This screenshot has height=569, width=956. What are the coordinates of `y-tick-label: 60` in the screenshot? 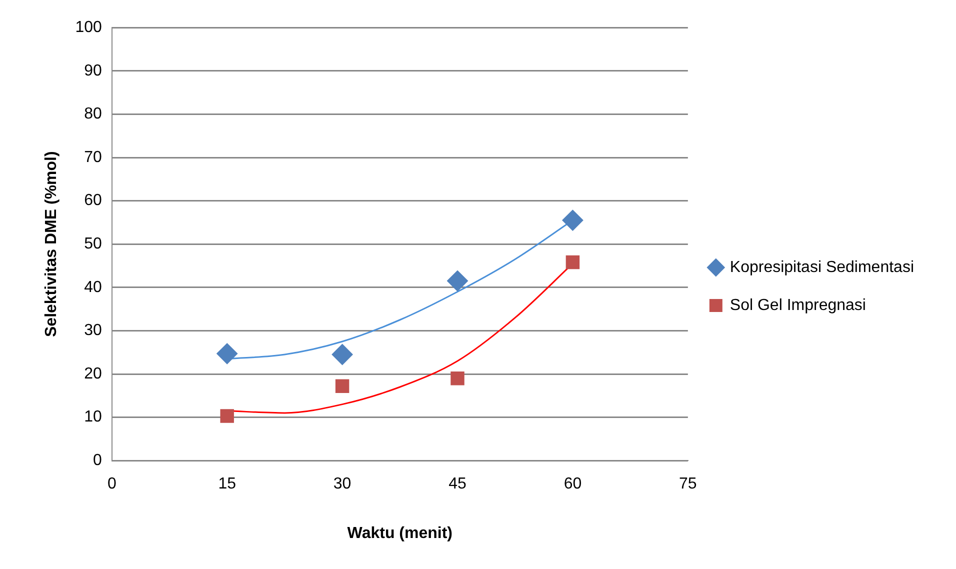 It's located at (93, 201).